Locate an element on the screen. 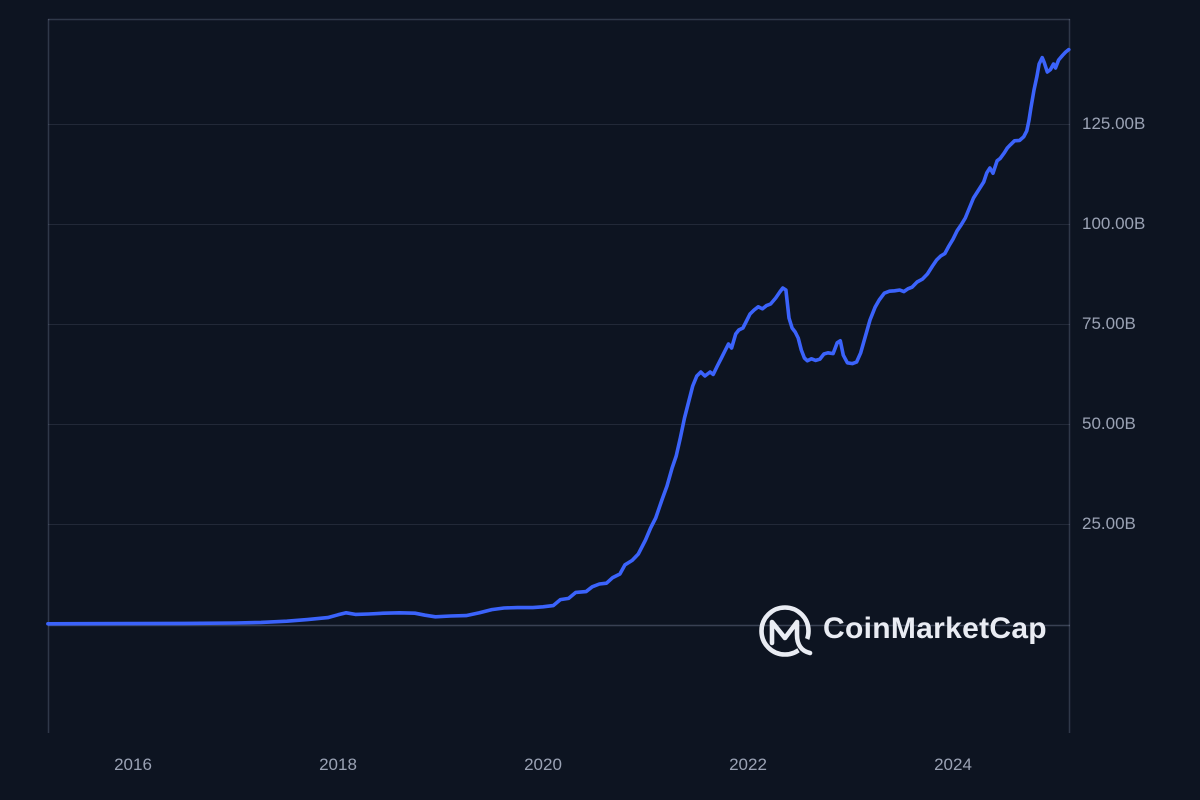  y-axis-label: 75.00B is located at coordinates (1109, 323).